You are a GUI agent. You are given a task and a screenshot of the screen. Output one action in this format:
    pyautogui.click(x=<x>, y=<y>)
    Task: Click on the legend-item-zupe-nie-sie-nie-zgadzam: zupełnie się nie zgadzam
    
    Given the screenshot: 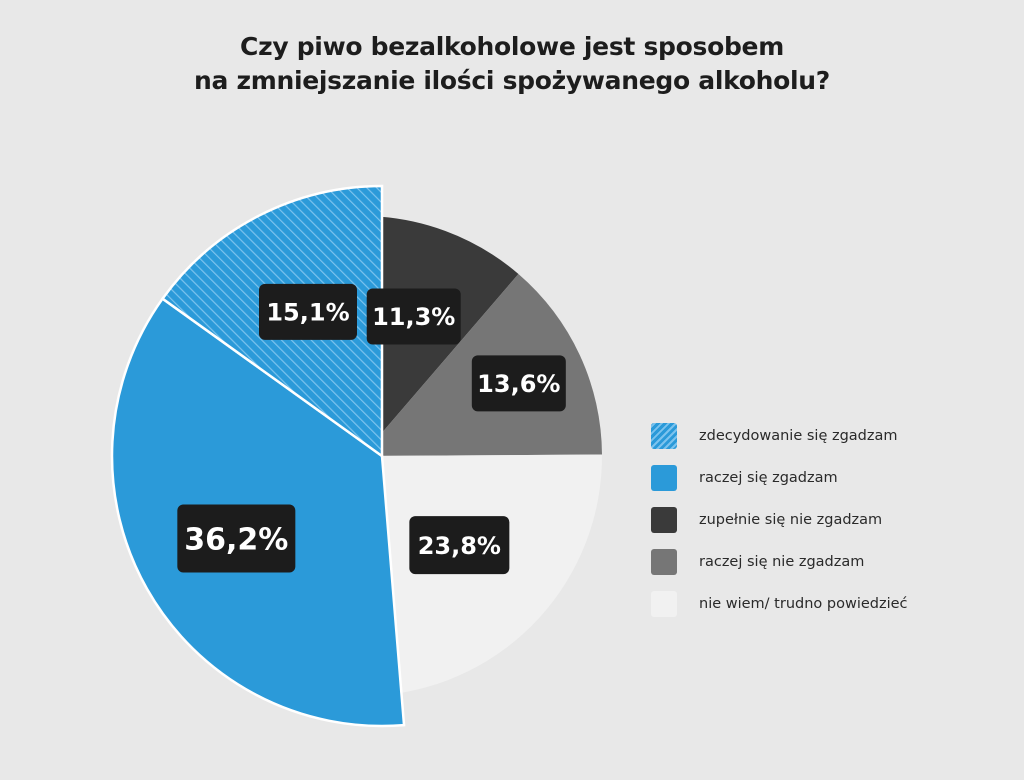 What is the action you would take?
    pyautogui.click(x=779, y=520)
    